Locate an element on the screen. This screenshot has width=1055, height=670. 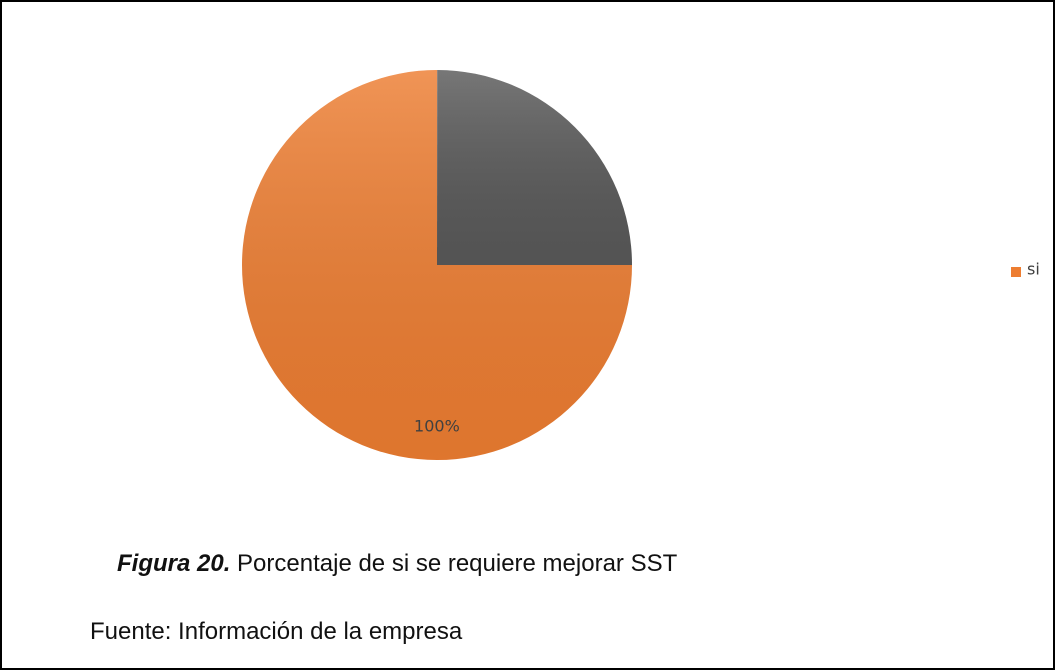
caption-label: Figura 20. is located at coordinates (174, 563).